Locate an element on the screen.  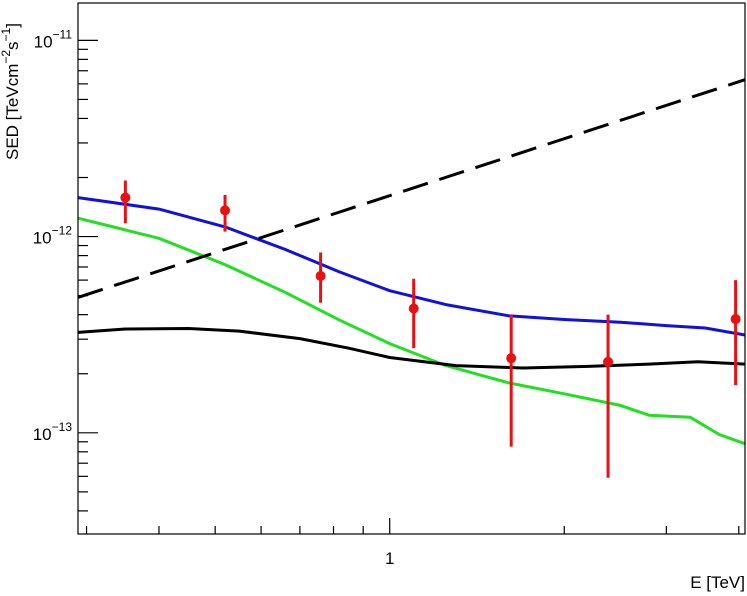
y-tick-label: 10−11 is located at coordinates (53, 39).